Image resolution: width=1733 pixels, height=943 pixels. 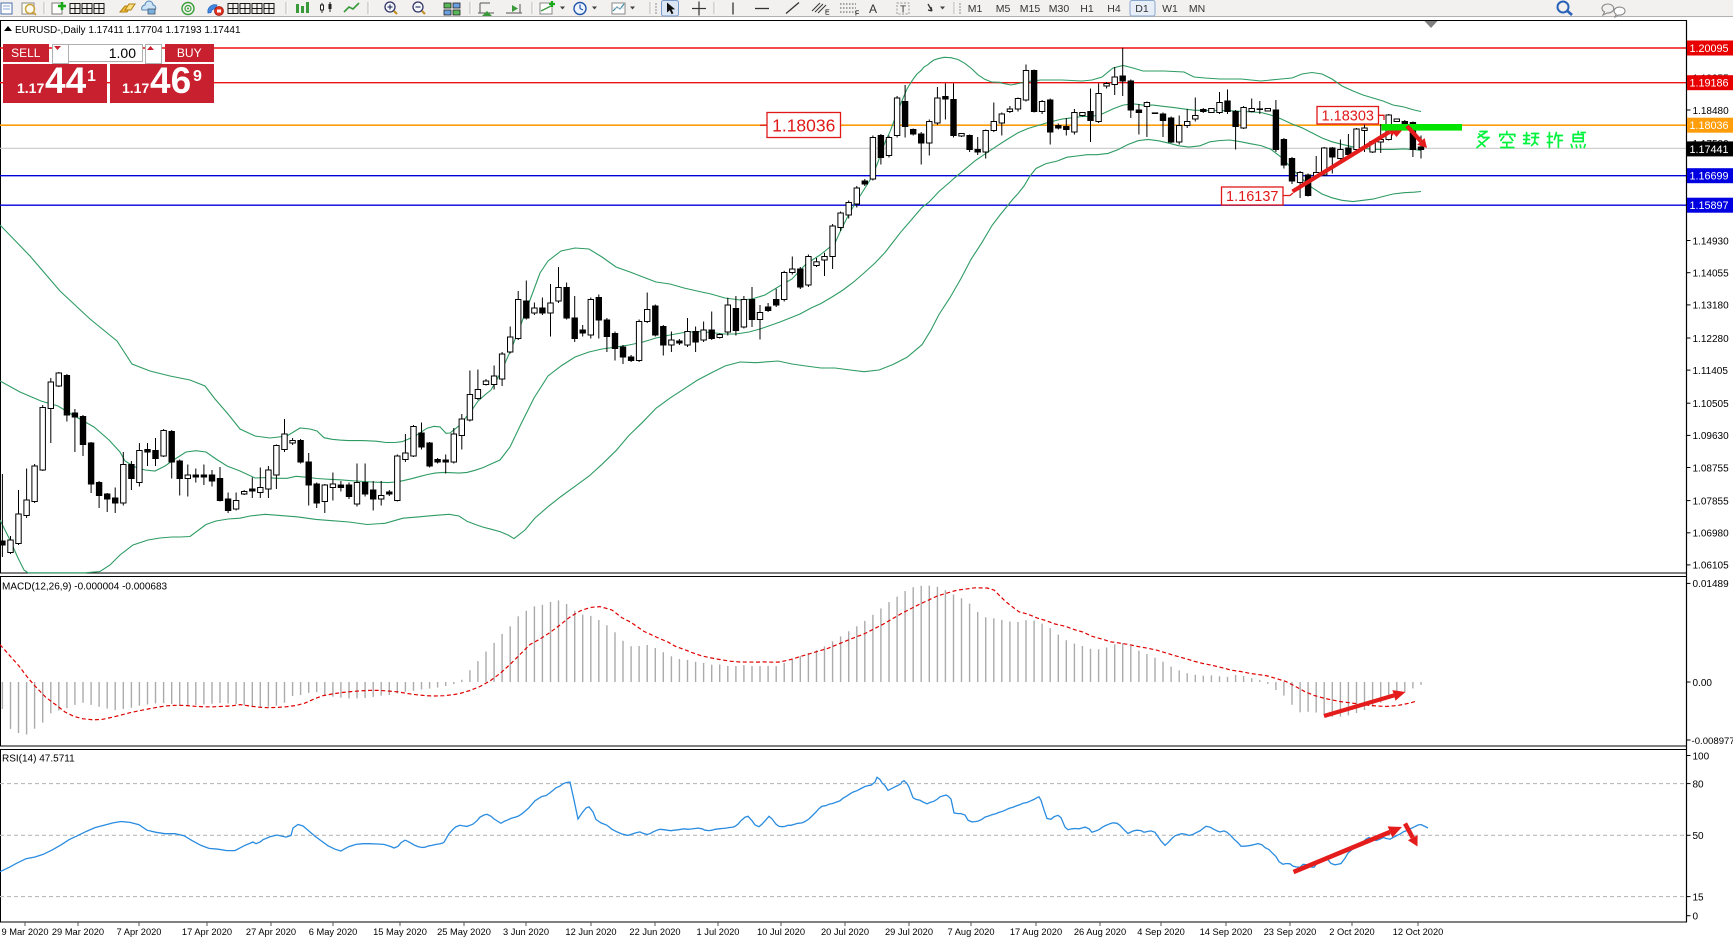 I want to click on svg-text: 1.10505, so click(x=1711, y=404).